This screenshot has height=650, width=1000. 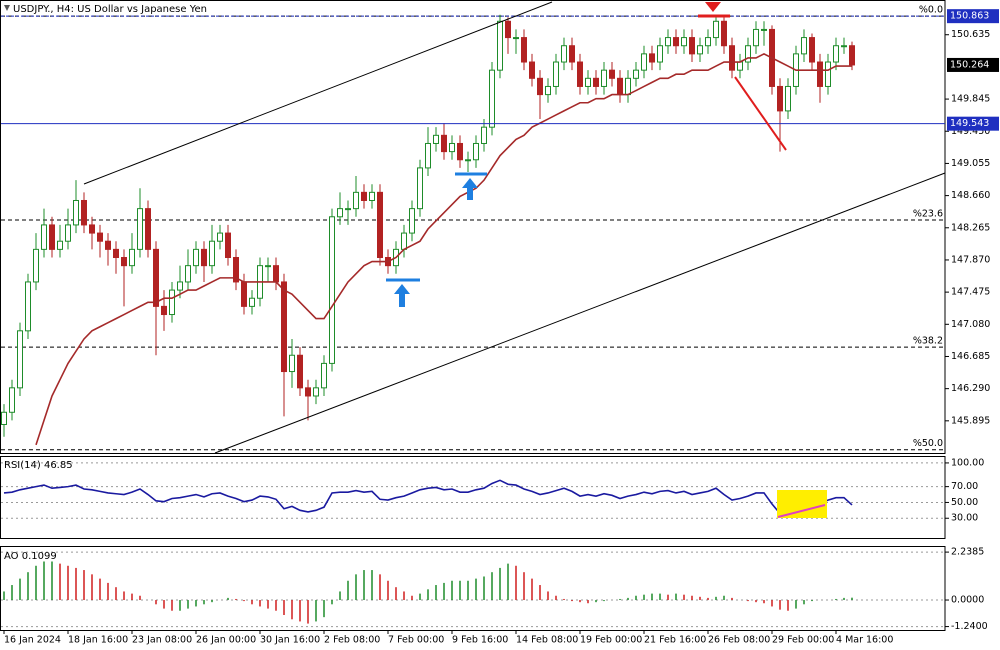 What do you see at coordinates (928, 443) in the screenshot?
I see `fib-label: %50.0` at bounding box center [928, 443].